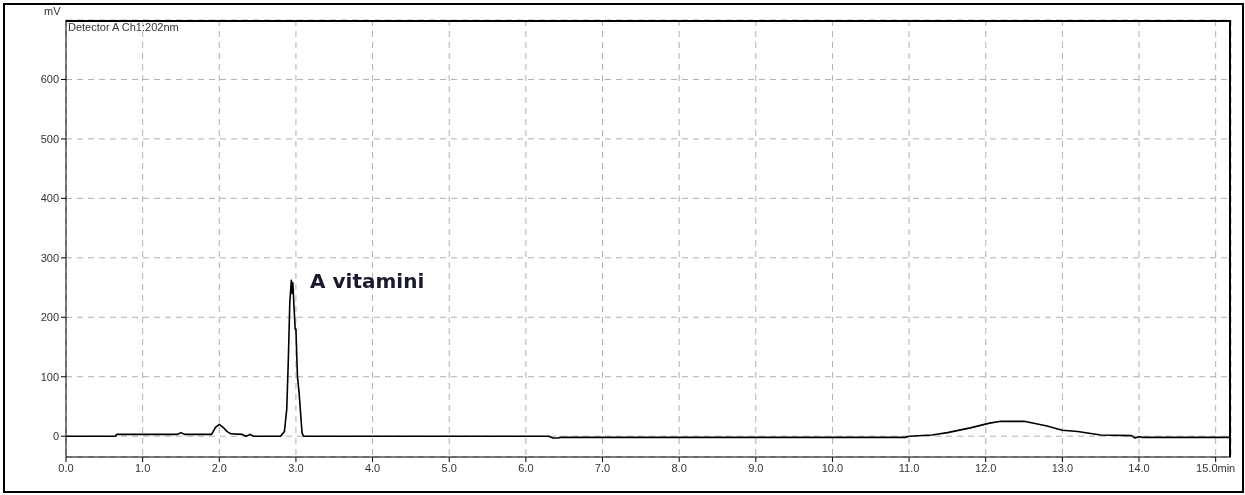  Describe the element at coordinates (526, 467) in the screenshot. I see `x-tick-label: 6.0` at that location.